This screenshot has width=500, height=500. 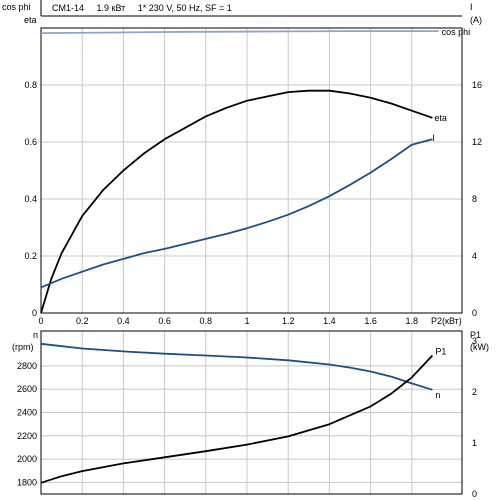 I want to click on top-chart-right-tick-label: 4, so click(x=474, y=256).